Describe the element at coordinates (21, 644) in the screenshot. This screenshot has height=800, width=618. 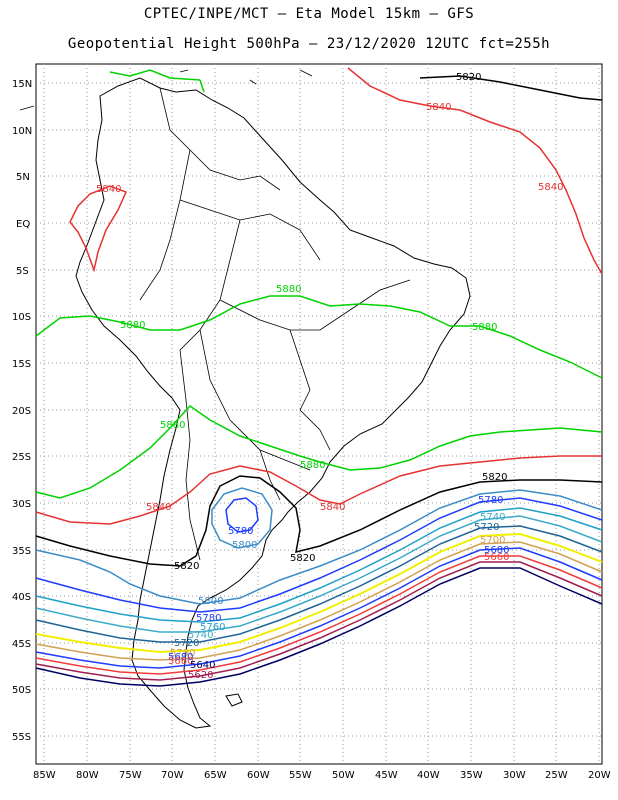
I see `lat-tick: 45S` at that location.